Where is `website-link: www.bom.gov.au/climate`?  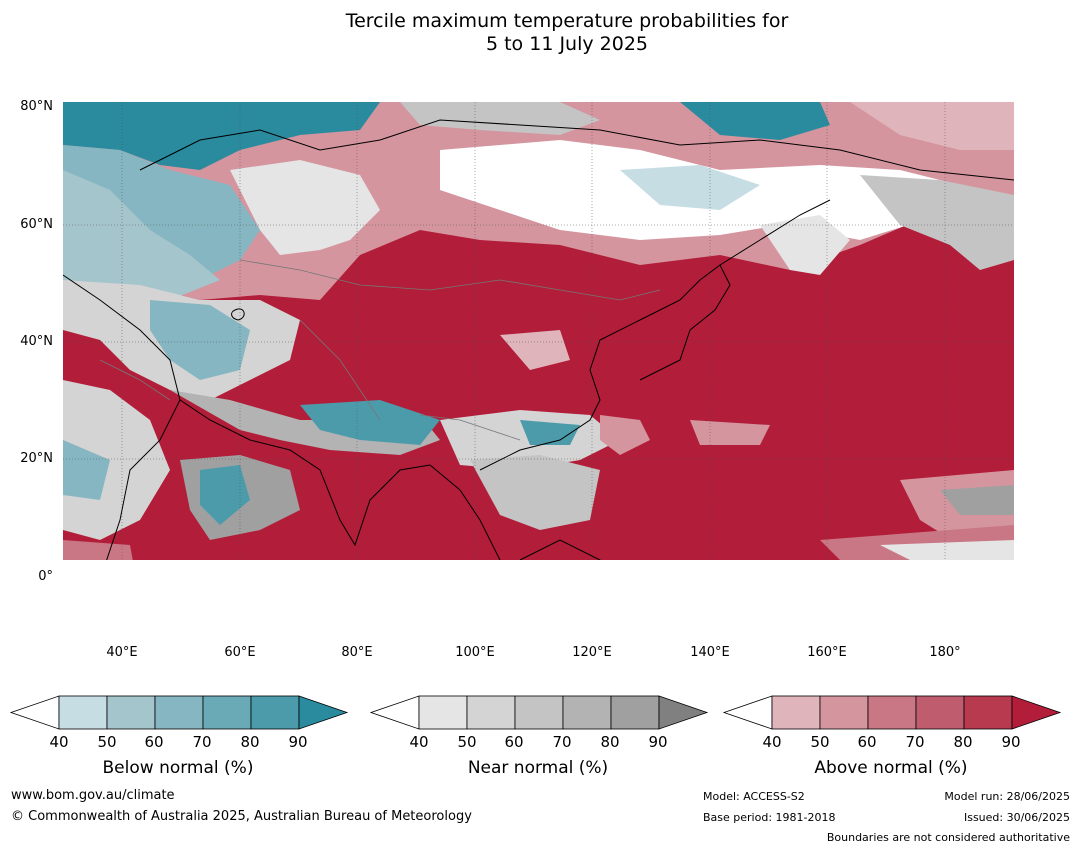 website-link: www.bom.gov.au/climate is located at coordinates (93, 795).